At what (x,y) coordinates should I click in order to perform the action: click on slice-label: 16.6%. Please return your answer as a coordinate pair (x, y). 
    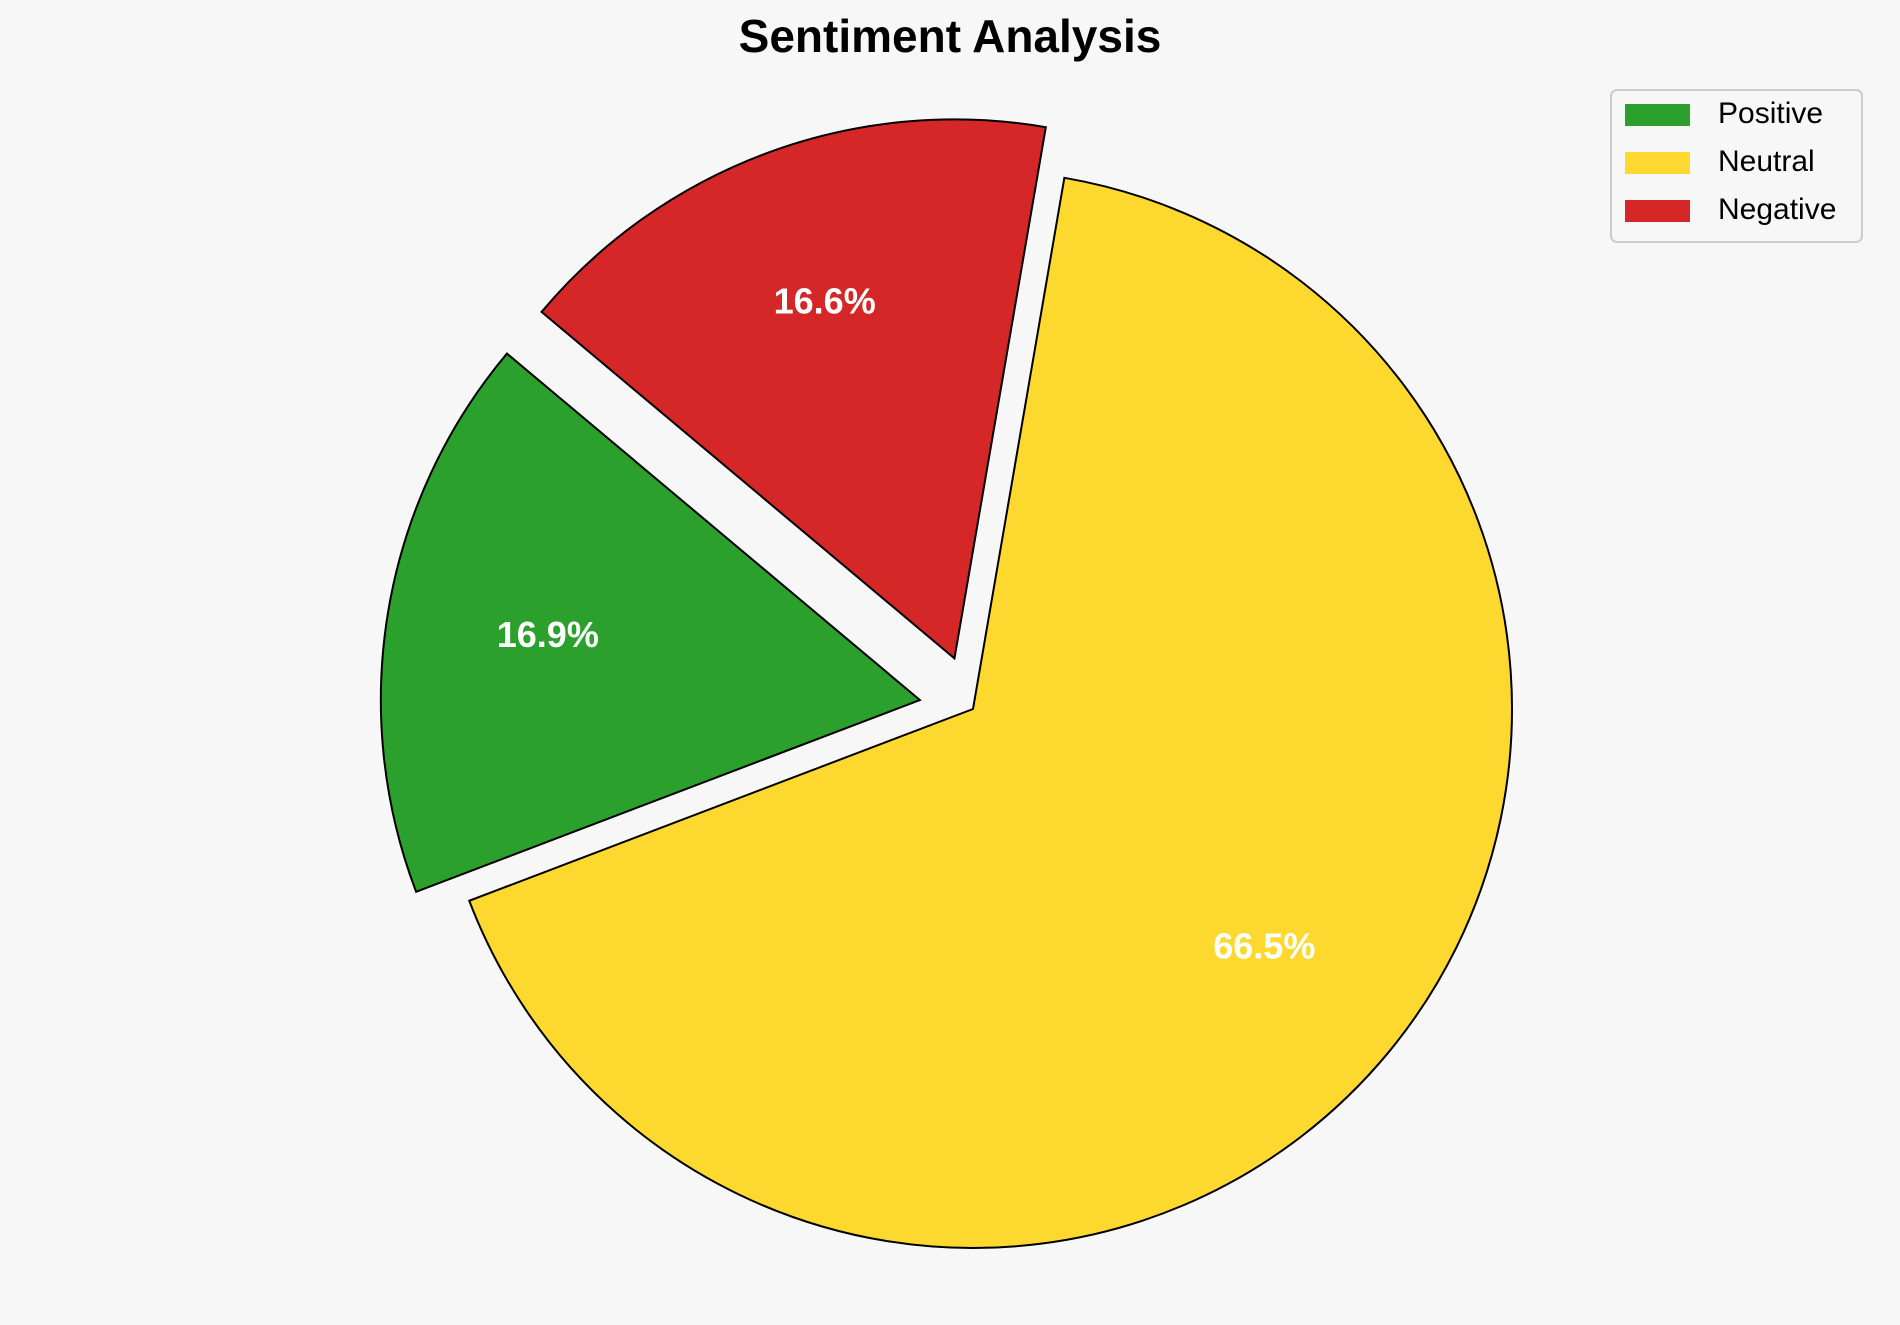
    Looking at the image, I should click on (825, 301).